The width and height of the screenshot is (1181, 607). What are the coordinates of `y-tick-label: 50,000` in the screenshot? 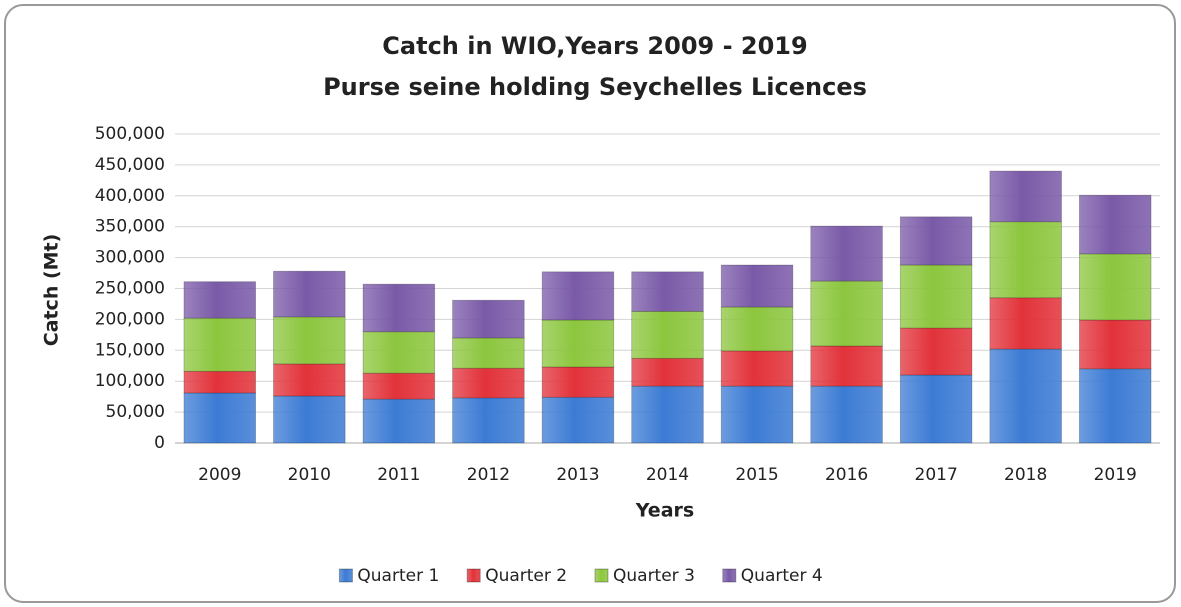 It's located at (135, 412).